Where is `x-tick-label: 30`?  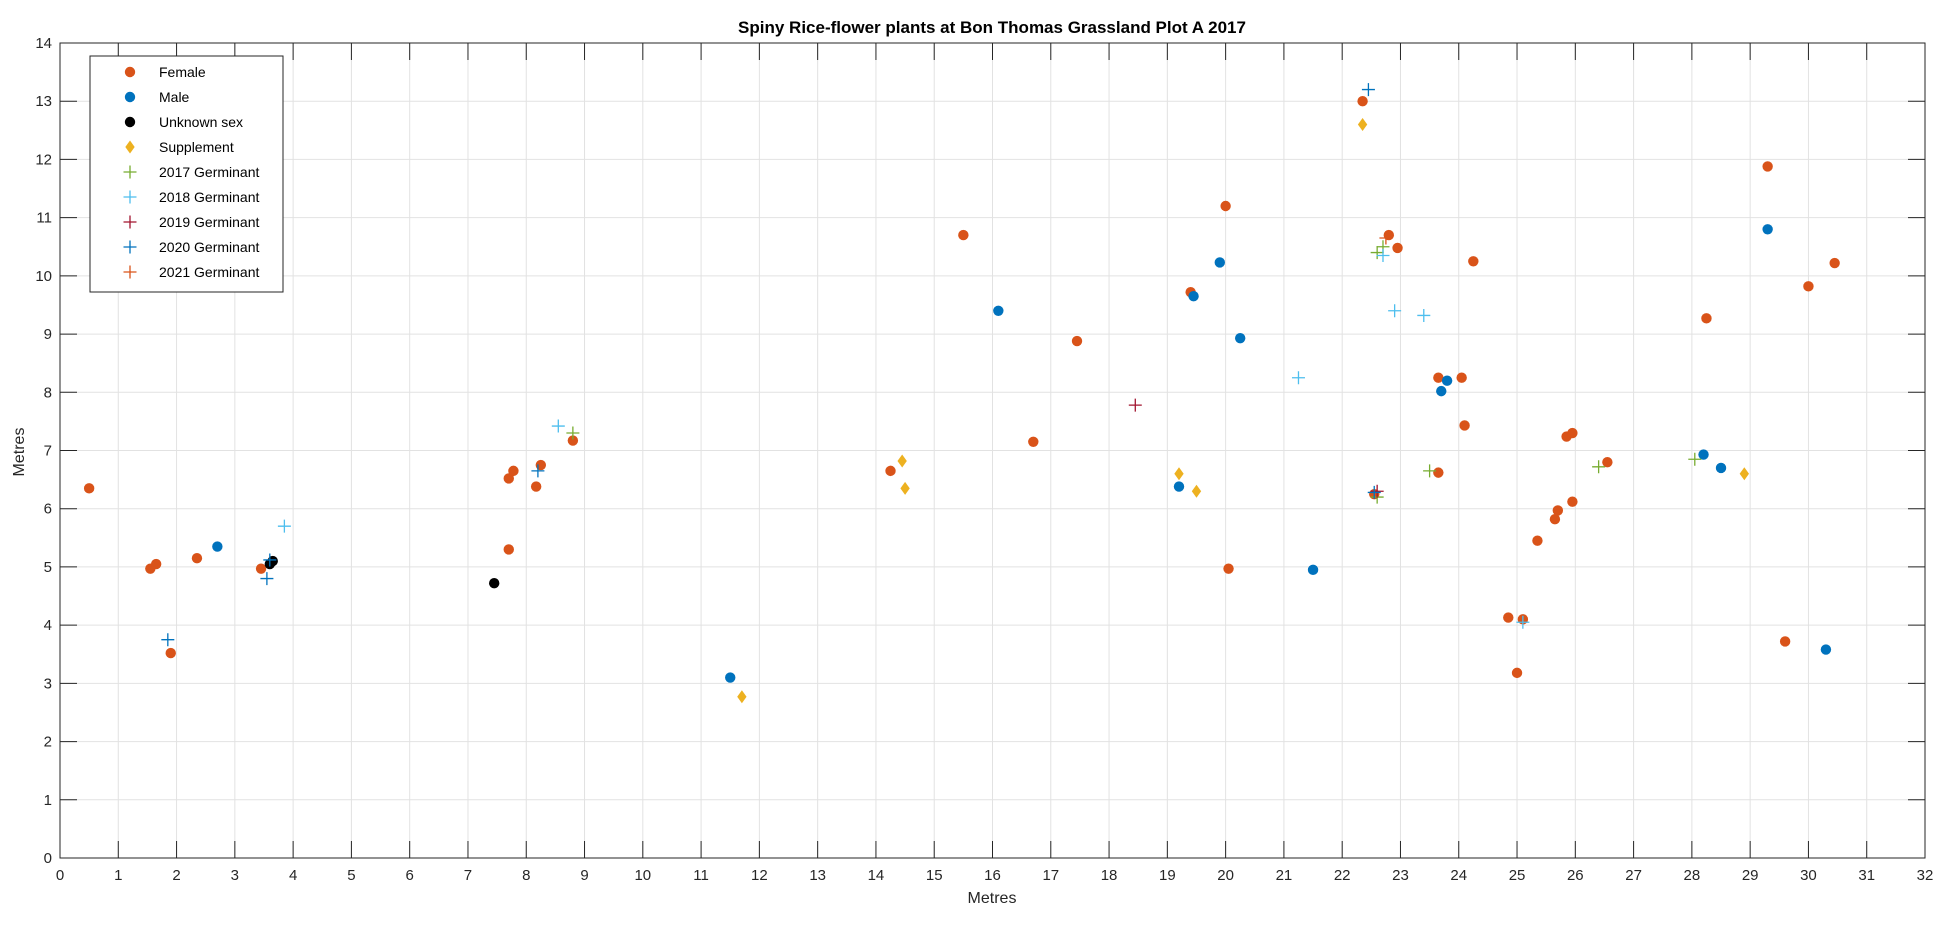 x-tick-label: 30 is located at coordinates (1808, 875).